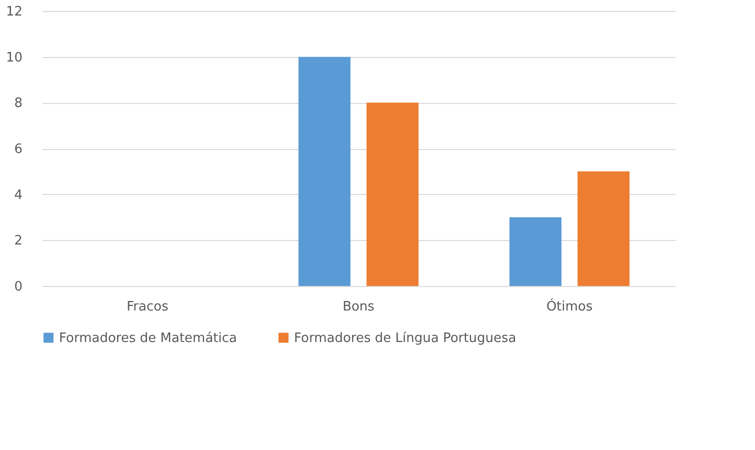 The image size is (755, 450). What do you see at coordinates (14, 12) in the screenshot?
I see `y-tick-label: 12` at bounding box center [14, 12].